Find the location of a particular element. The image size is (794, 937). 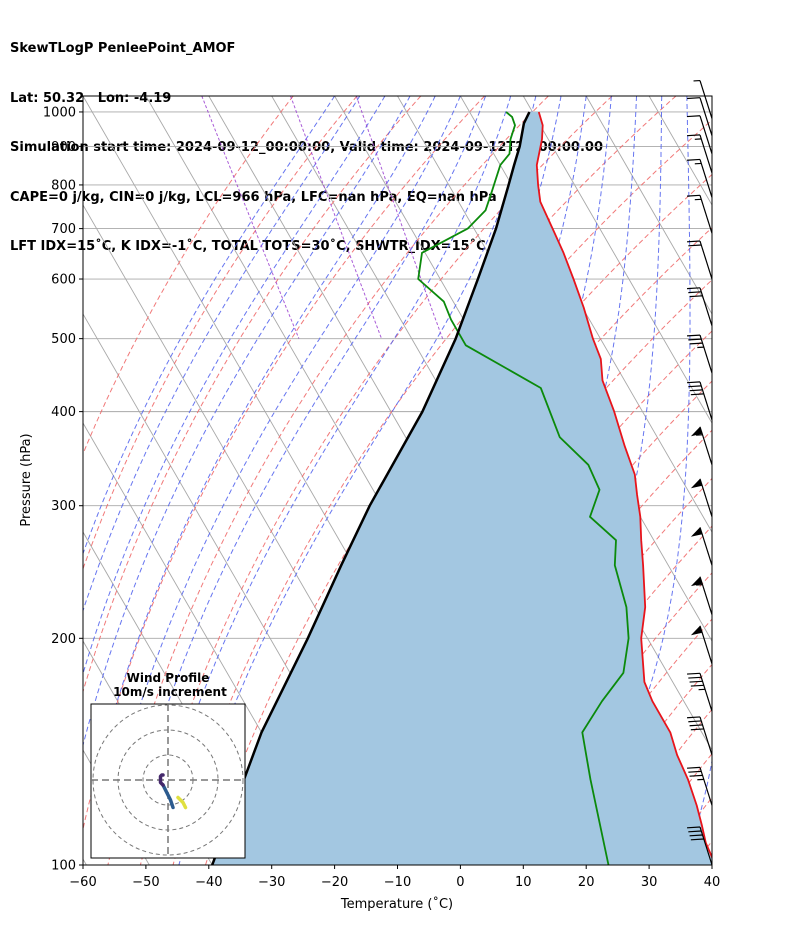

y-tick-label: 700 is located at coordinates (63, 229).